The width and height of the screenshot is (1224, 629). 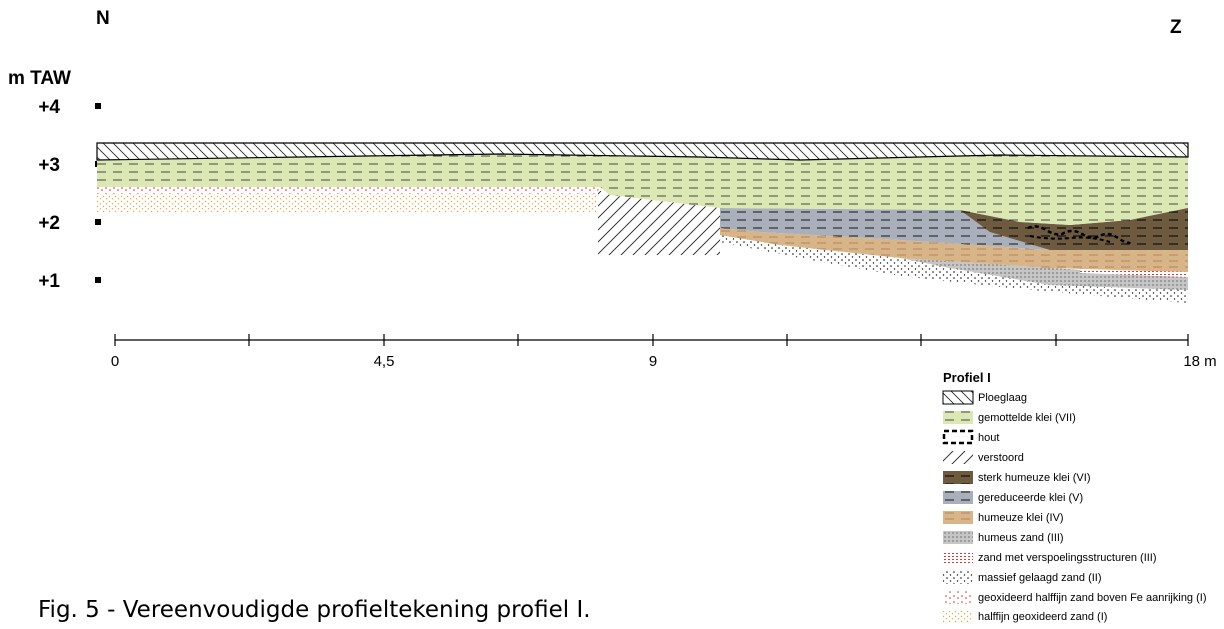 What do you see at coordinates (115, 361) in the screenshot?
I see `distance-label: 0` at bounding box center [115, 361].